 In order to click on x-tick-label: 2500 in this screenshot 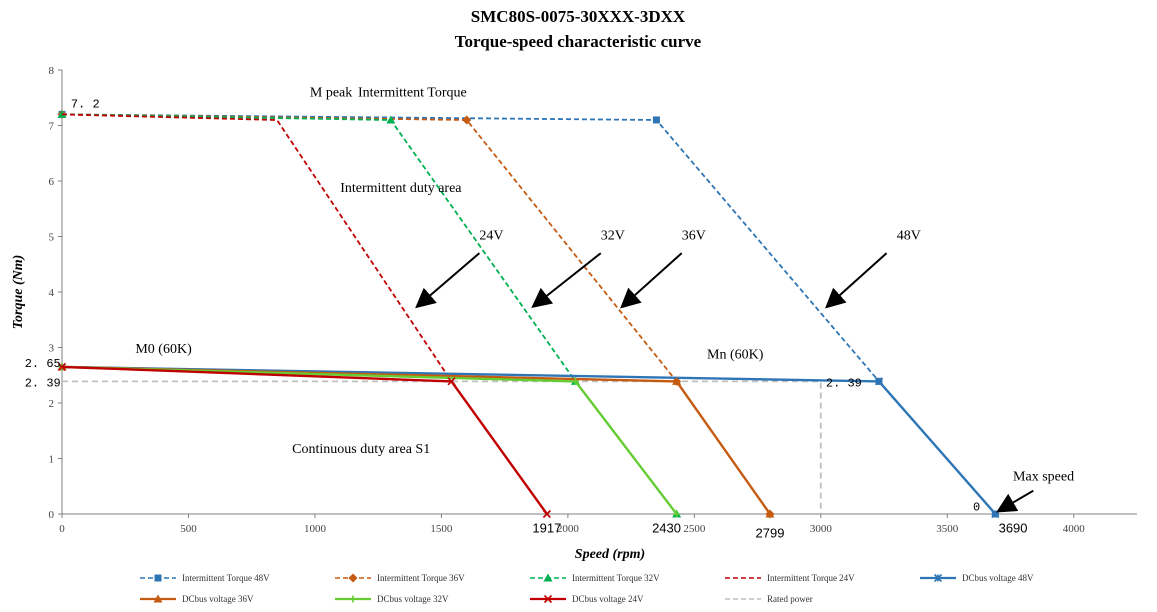, I will do `click(694, 529)`.